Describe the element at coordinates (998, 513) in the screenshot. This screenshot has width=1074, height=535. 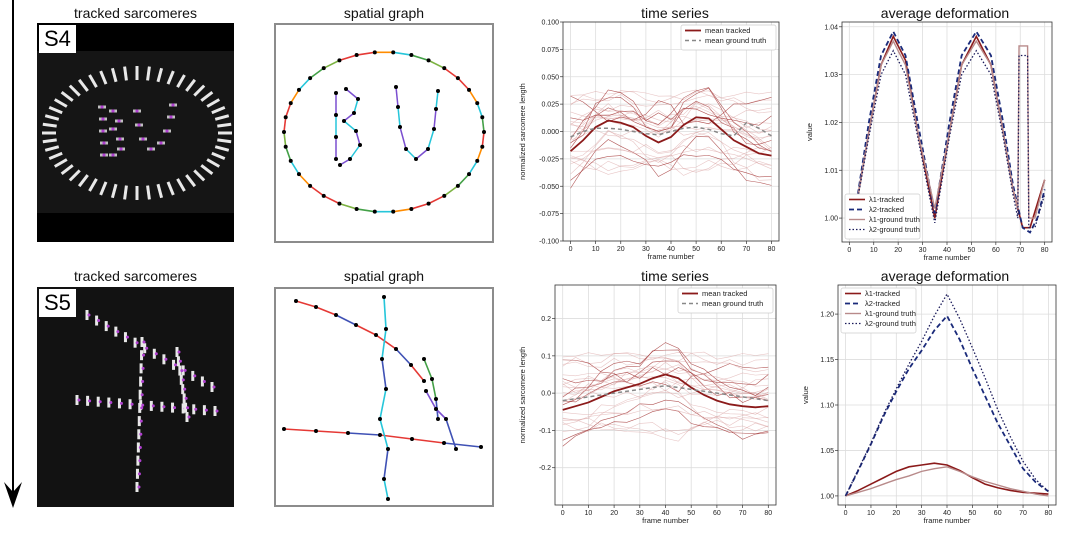
I see `row2-def-xtick-label: 60` at that location.